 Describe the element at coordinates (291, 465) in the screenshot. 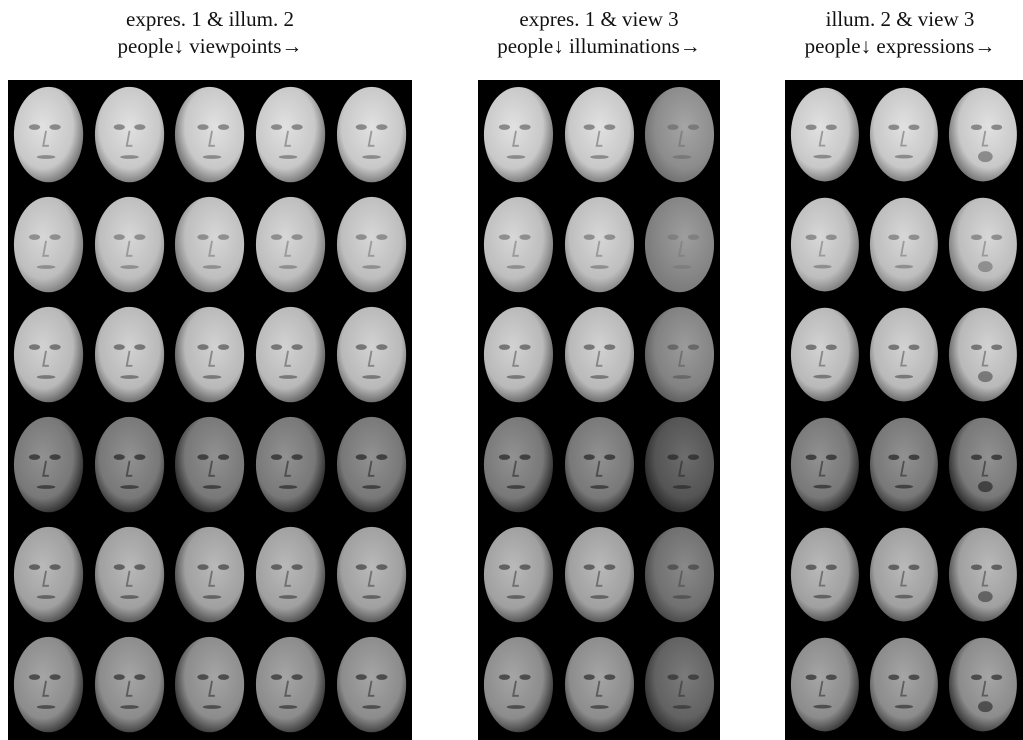

I see `face-image-r4-c4` at that location.